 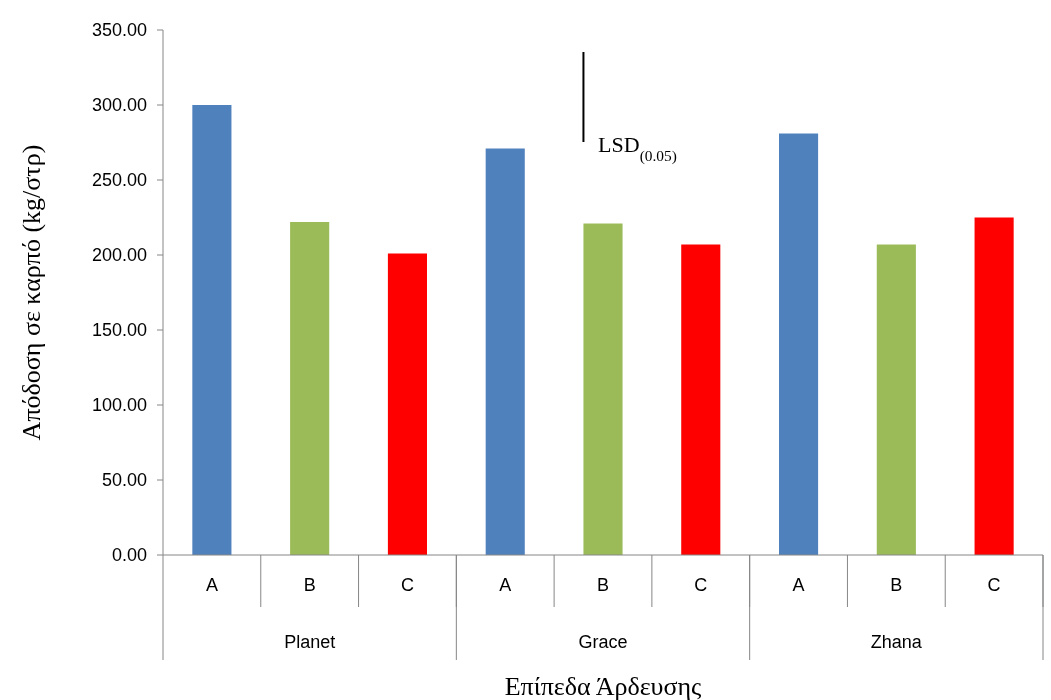 What do you see at coordinates (119, 180) in the screenshot?
I see `y-tick-label: 250.00` at bounding box center [119, 180].